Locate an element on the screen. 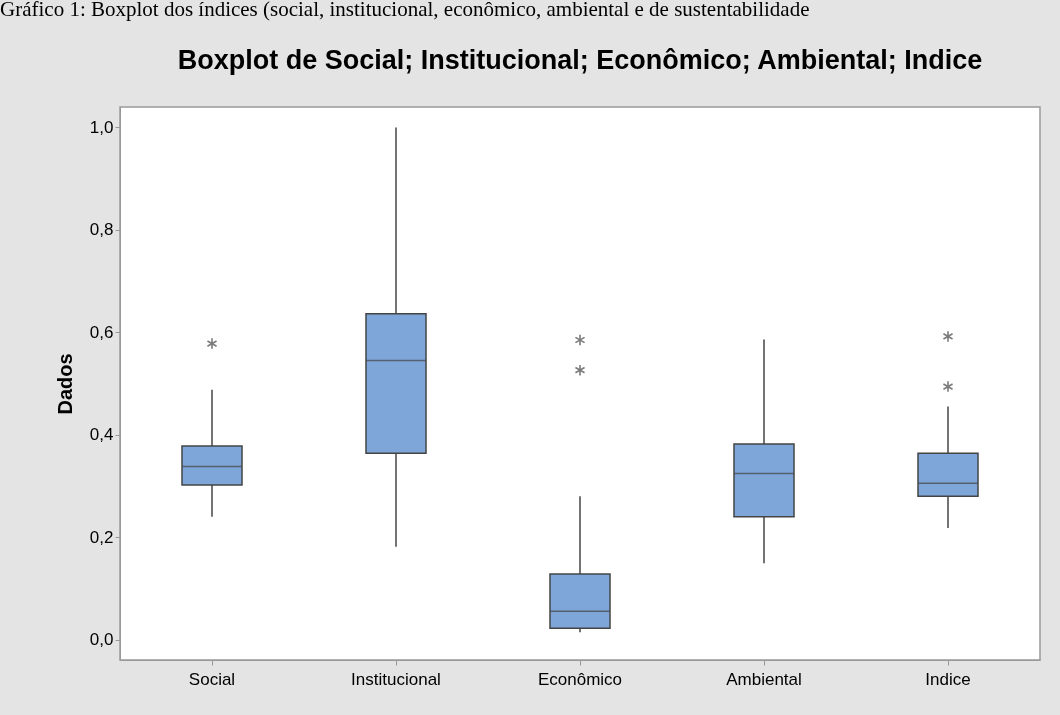 The image size is (1060, 715). text: Gráfico 1: Boxplot dos índices (social, institucional, econômico, ambiental e de sustentabilidade is located at coordinates (405, 10).